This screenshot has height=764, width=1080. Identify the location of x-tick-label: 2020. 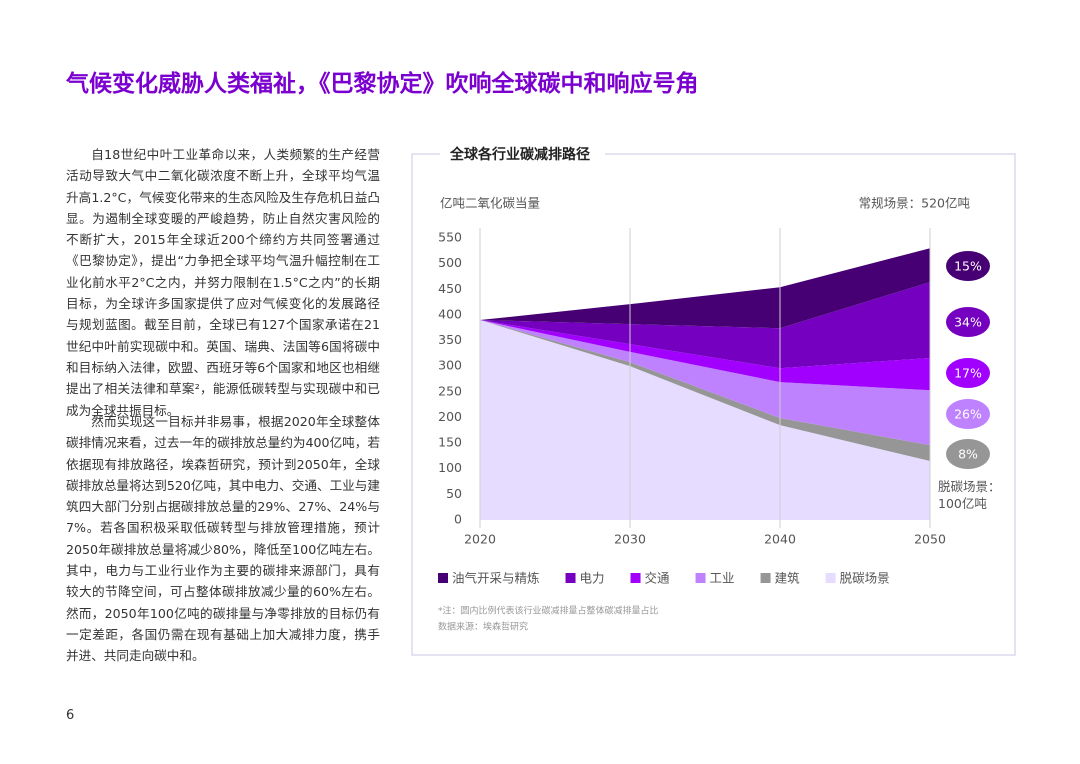
(480, 539).